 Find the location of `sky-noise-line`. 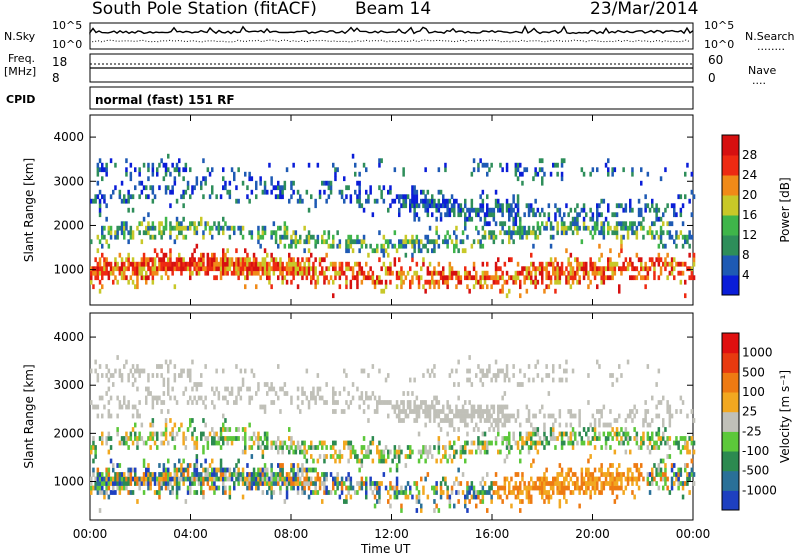

sky-noise-line is located at coordinates (391, 29).